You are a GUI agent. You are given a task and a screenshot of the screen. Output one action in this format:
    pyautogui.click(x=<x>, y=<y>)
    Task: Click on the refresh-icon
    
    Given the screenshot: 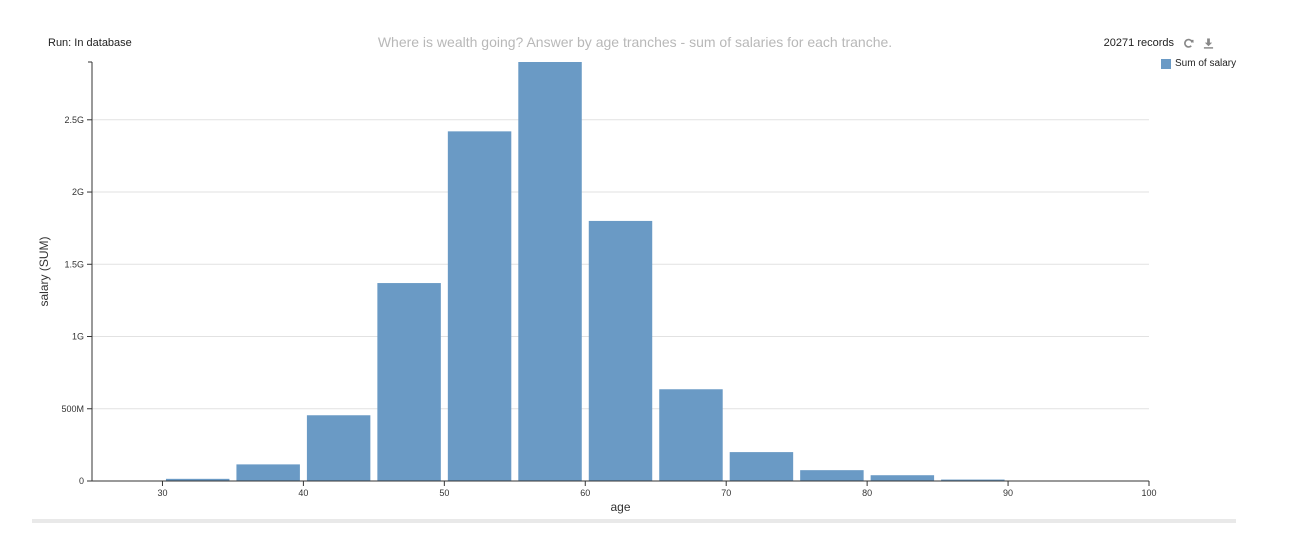 What is the action you would take?
    pyautogui.click(x=1188, y=43)
    